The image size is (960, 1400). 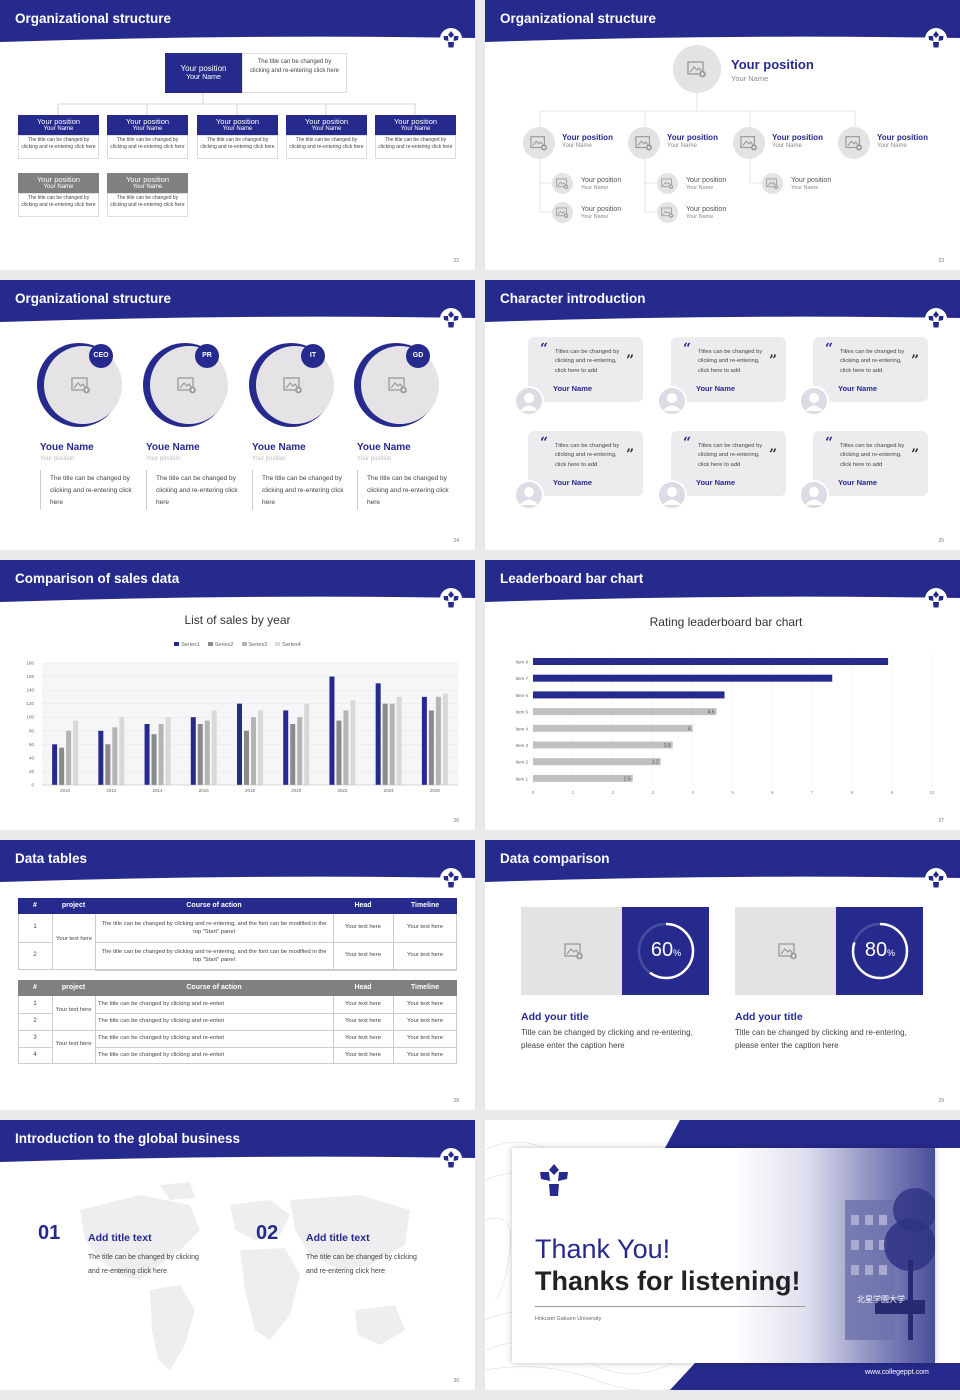 I want to click on page-number: 23, so click(x=941, y=261).